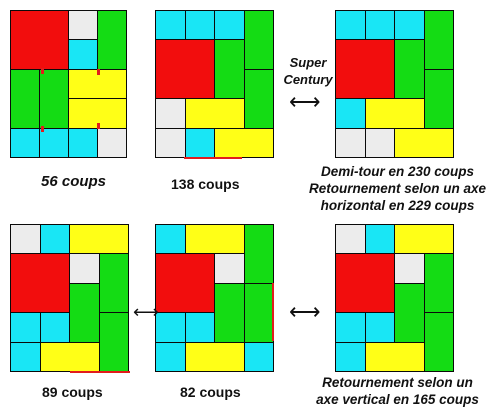  Describe the element at coordinates (305, 311) in the screenshot. I see `double-arrow-bottom-right: ⟷` at that location.